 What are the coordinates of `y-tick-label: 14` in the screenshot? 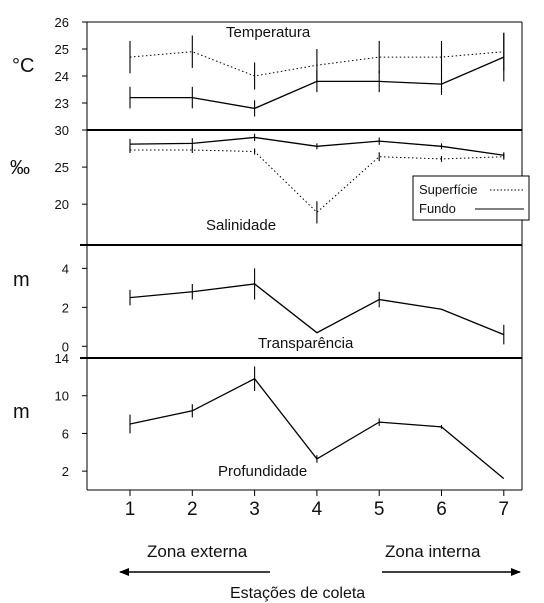 It's located at (62, 358).